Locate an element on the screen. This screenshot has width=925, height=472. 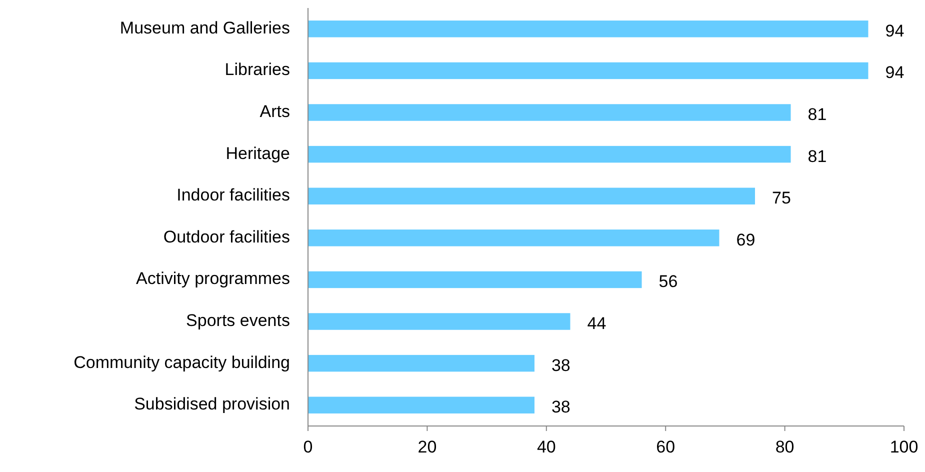
y-tick-label: Outdoor facilities is located at coordinates (226, 236).